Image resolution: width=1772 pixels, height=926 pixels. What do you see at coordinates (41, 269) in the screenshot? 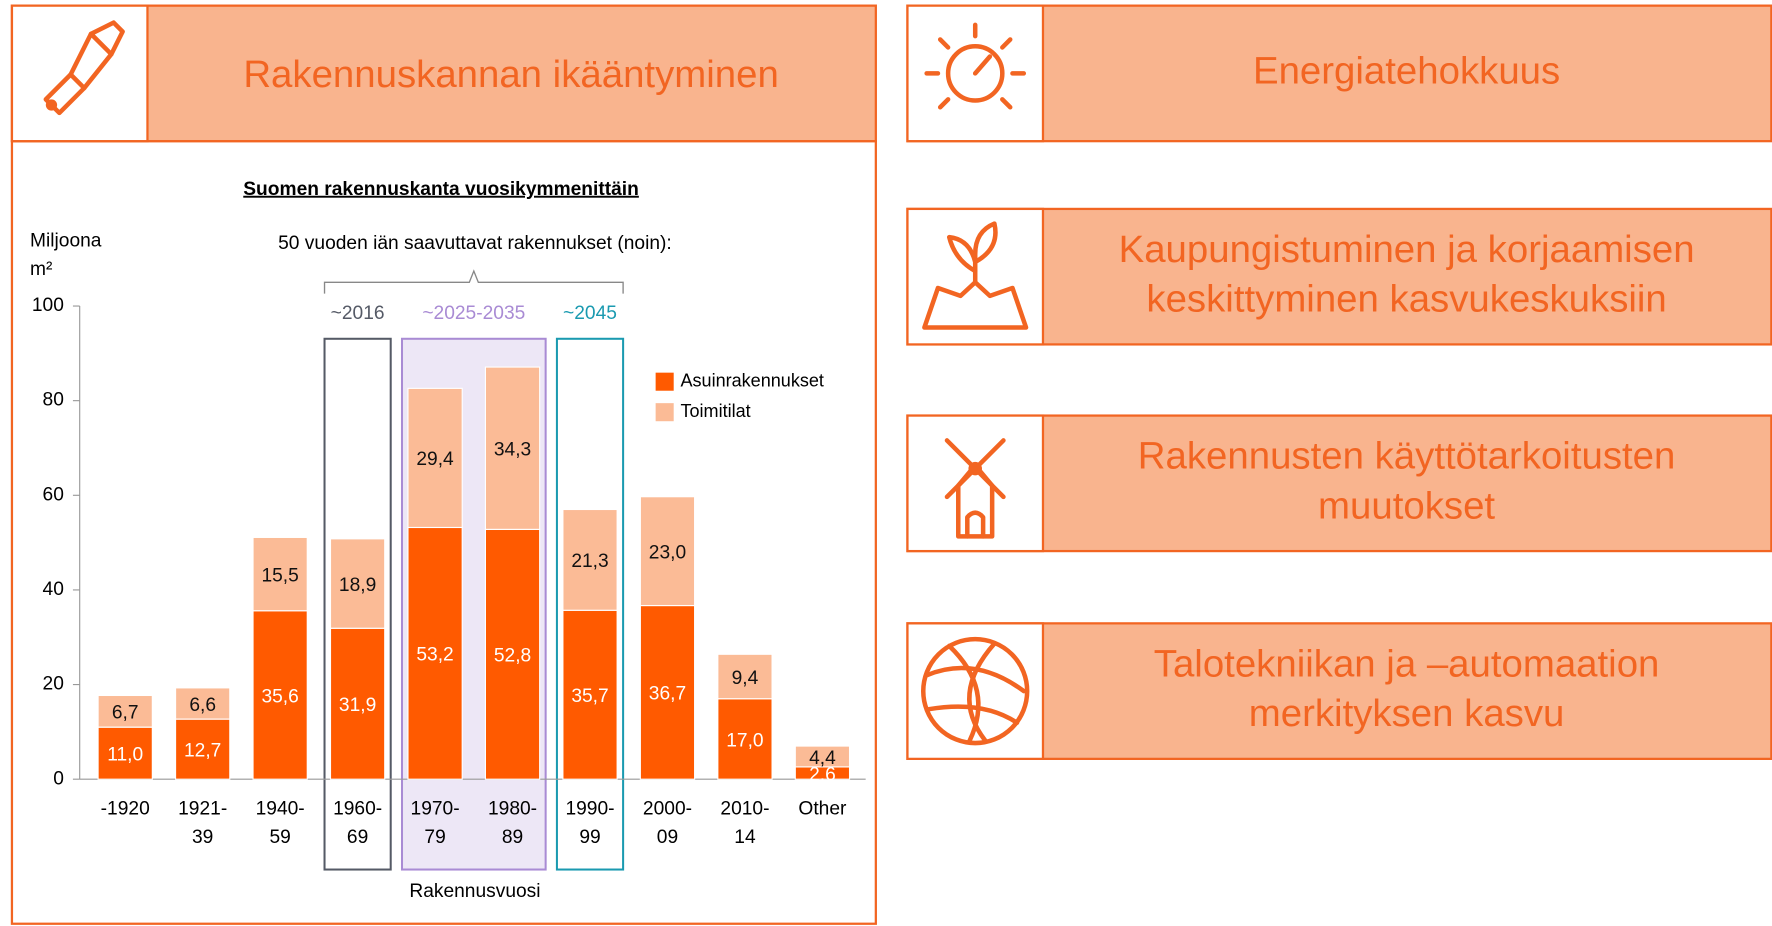
I see `y-axis-label: m²` at bounding box center [41, 269].